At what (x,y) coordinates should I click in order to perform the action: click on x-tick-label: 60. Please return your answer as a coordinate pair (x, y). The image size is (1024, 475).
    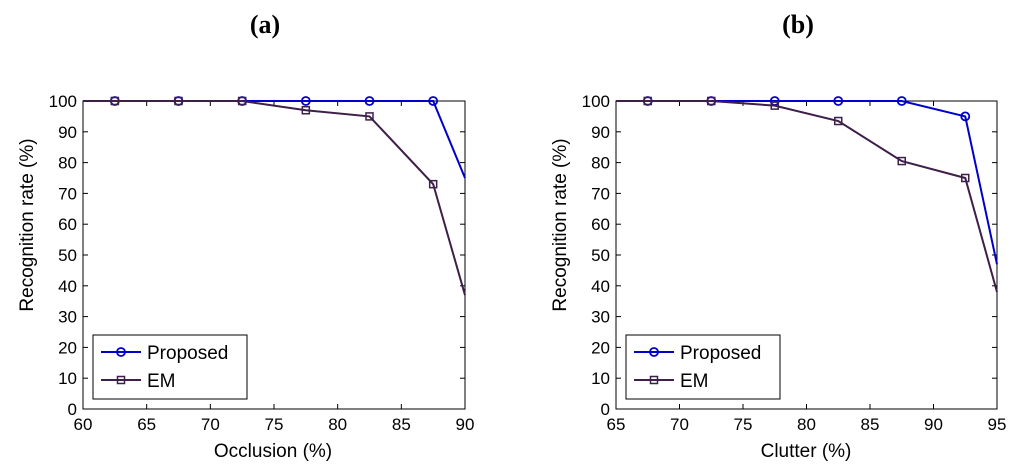
    Looking at the image, I should click on (83, 424).